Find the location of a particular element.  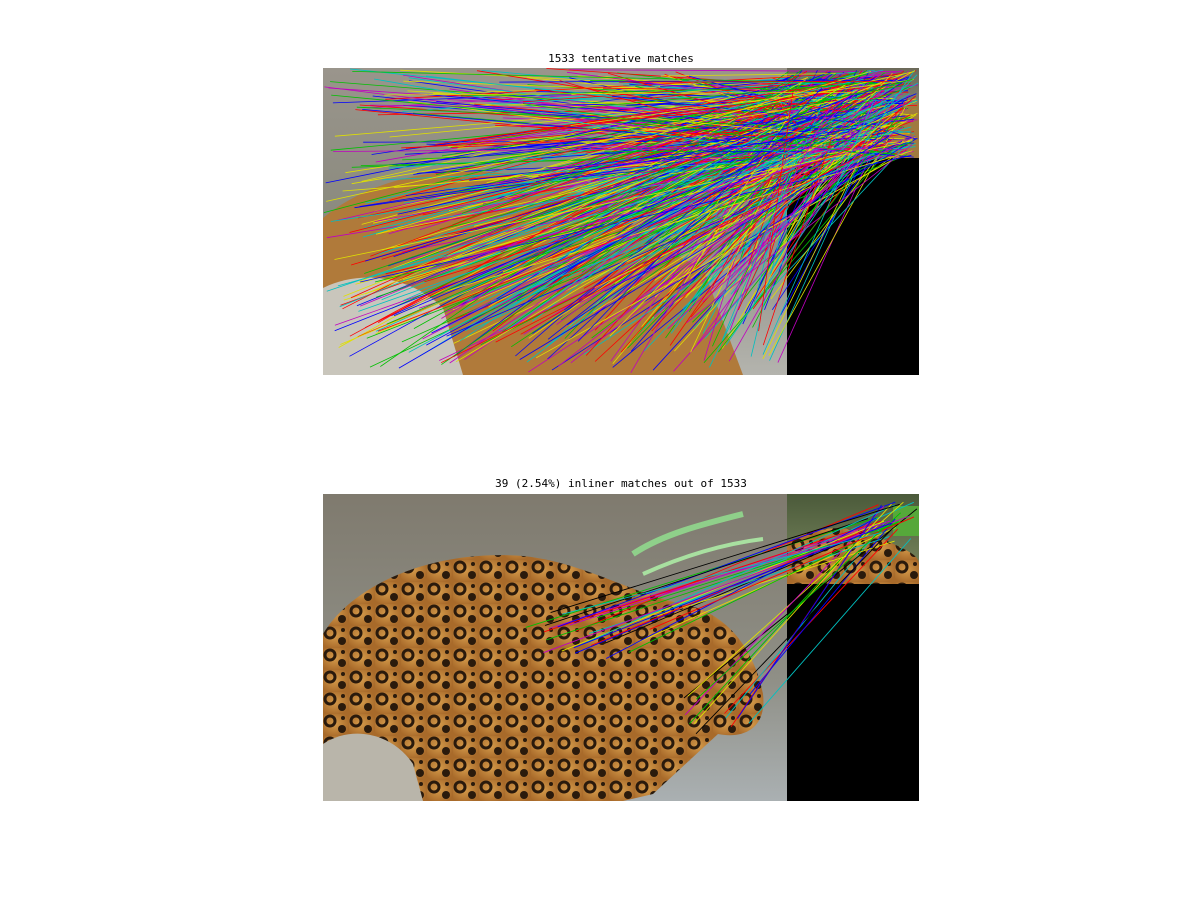

padding-area is located at coordinates (853, 692).